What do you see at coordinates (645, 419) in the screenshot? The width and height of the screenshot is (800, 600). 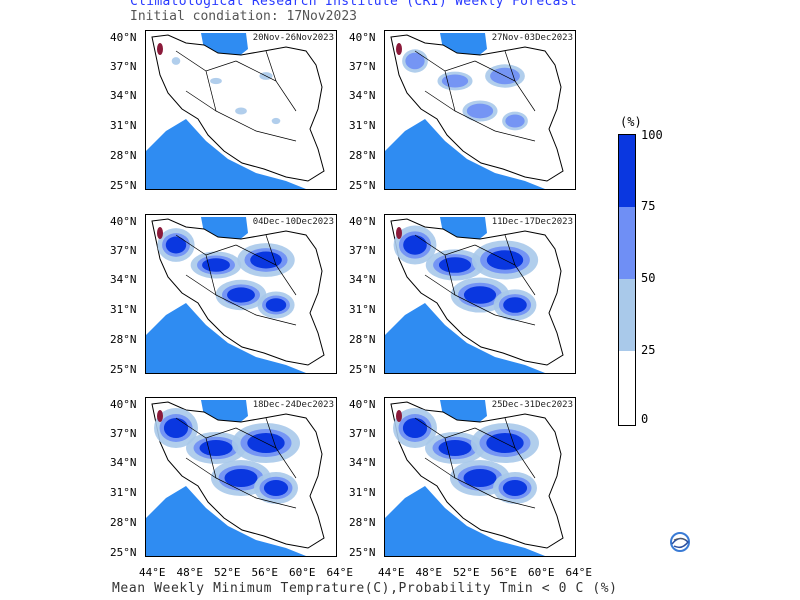 I see `colorbar-tick-0: 0` at bounding box center [645, 419].